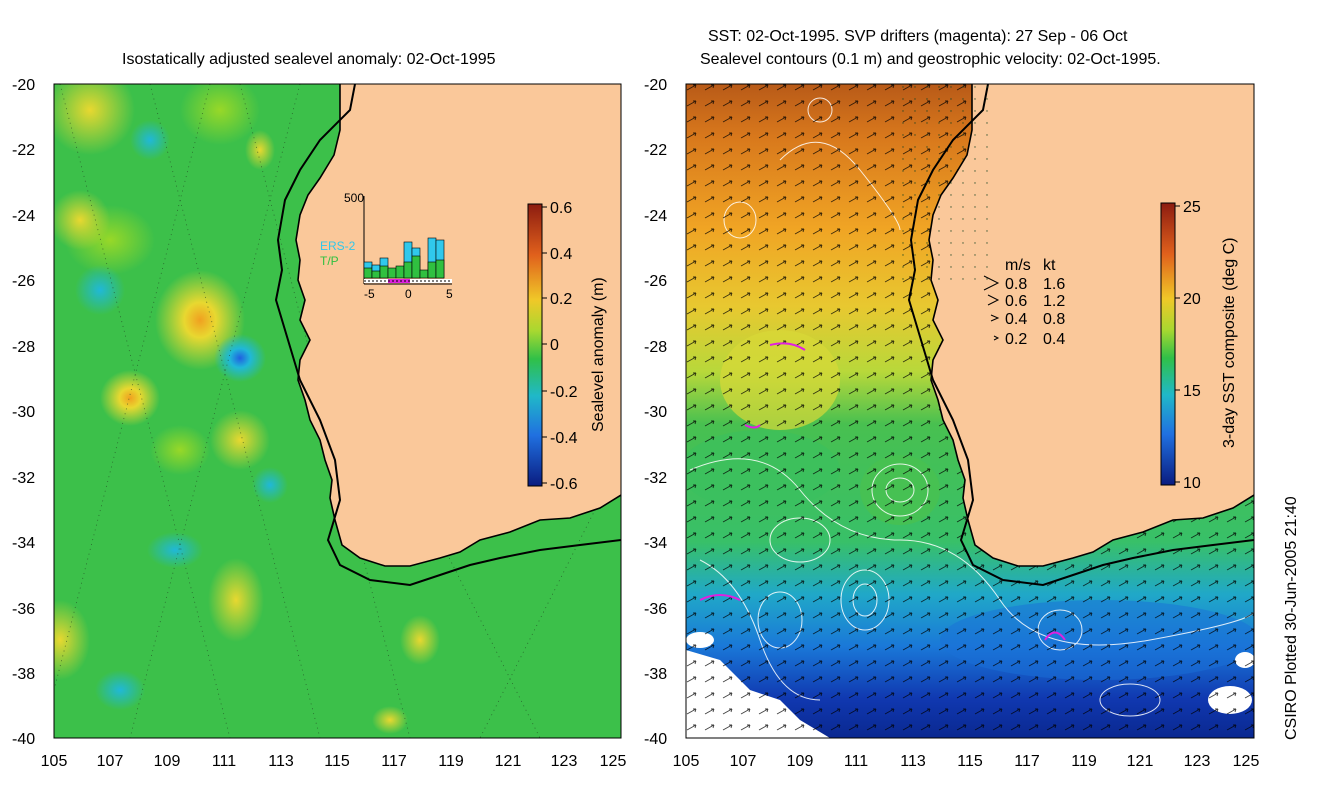  Describe the element at coordinates (564, 438) in the screenshot. I see `svg-text: -0.4` at that location.